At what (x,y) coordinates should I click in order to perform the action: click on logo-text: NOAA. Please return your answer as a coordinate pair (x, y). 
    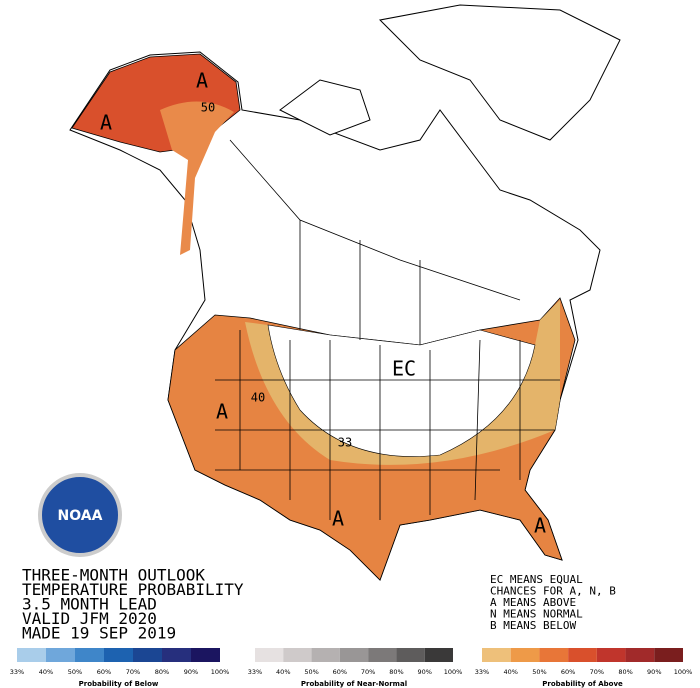
    Looking at the image, I should click on (80, 516).